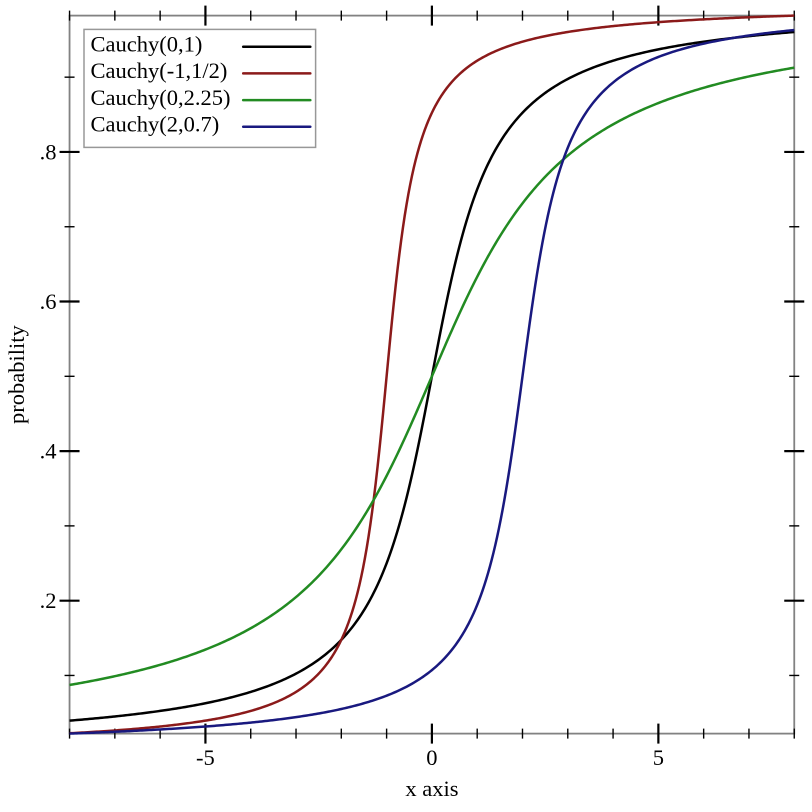 The width and height of the screenshot is (812, 812). Describe the element at coordinates (431, 788) in the screenshot. I see `svg-text: x axis` at that location.